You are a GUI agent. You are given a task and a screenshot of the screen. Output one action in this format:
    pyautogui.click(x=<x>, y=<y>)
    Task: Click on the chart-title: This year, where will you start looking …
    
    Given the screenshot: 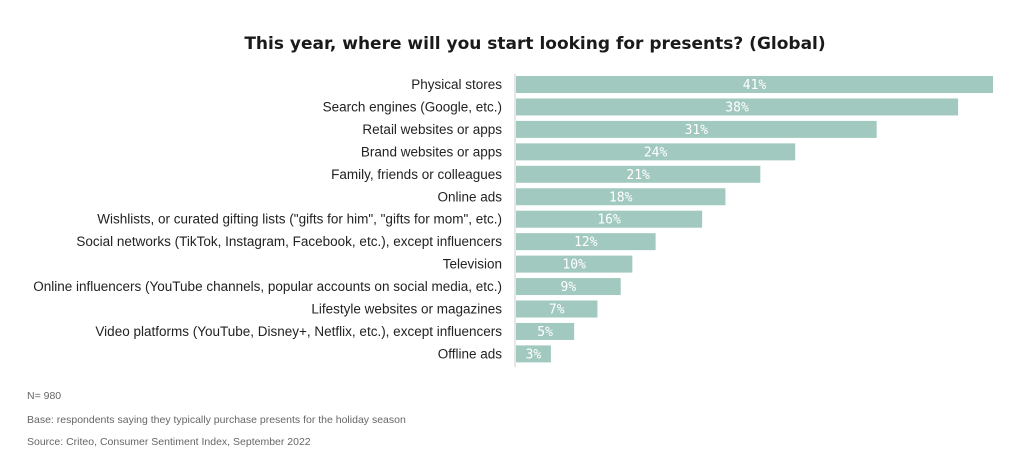 What is the action you would take?
    pyautogui.click(x=535, y=44)
    